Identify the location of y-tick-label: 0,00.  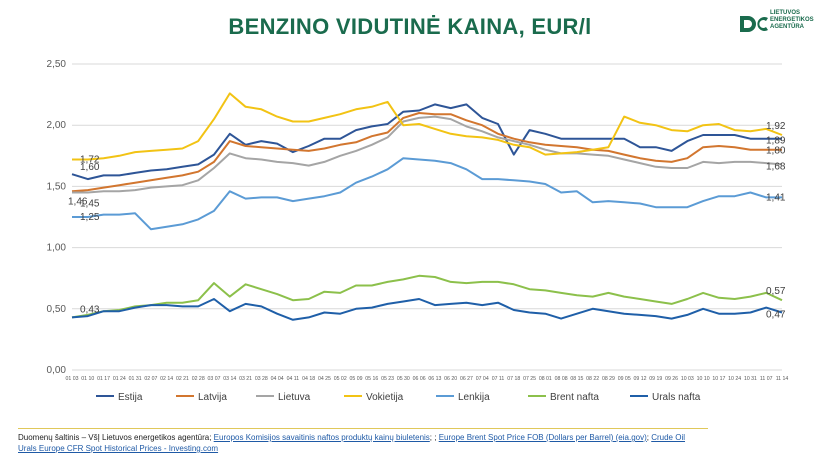
(57, 370).